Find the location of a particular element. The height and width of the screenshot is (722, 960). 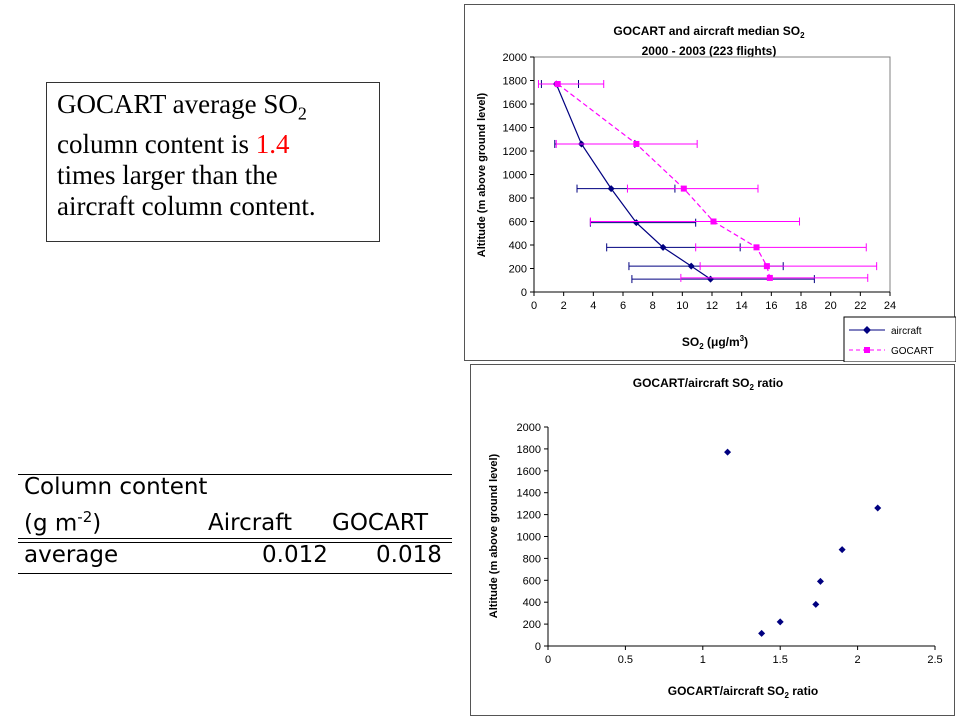

legend-gocart-marker is located at coordinates (867, 350).